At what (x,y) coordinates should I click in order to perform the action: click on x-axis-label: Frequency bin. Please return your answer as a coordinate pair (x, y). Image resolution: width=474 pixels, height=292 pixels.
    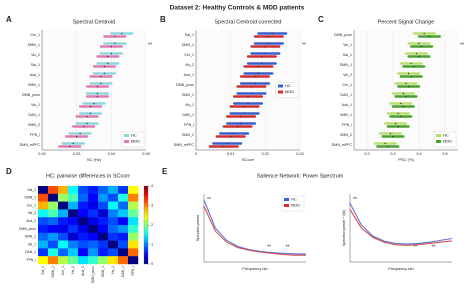
    Looking at the image, I should click on (400, 268).